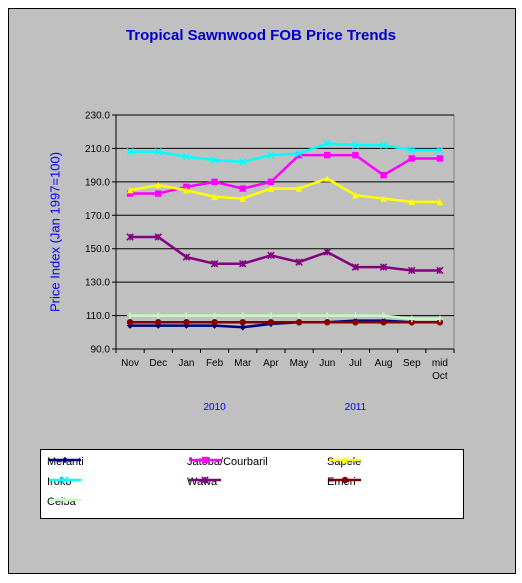 The width and height of the screenshot is (522, 583). I want to click on series-line-jatoba-courbaril, so click(285, 174).